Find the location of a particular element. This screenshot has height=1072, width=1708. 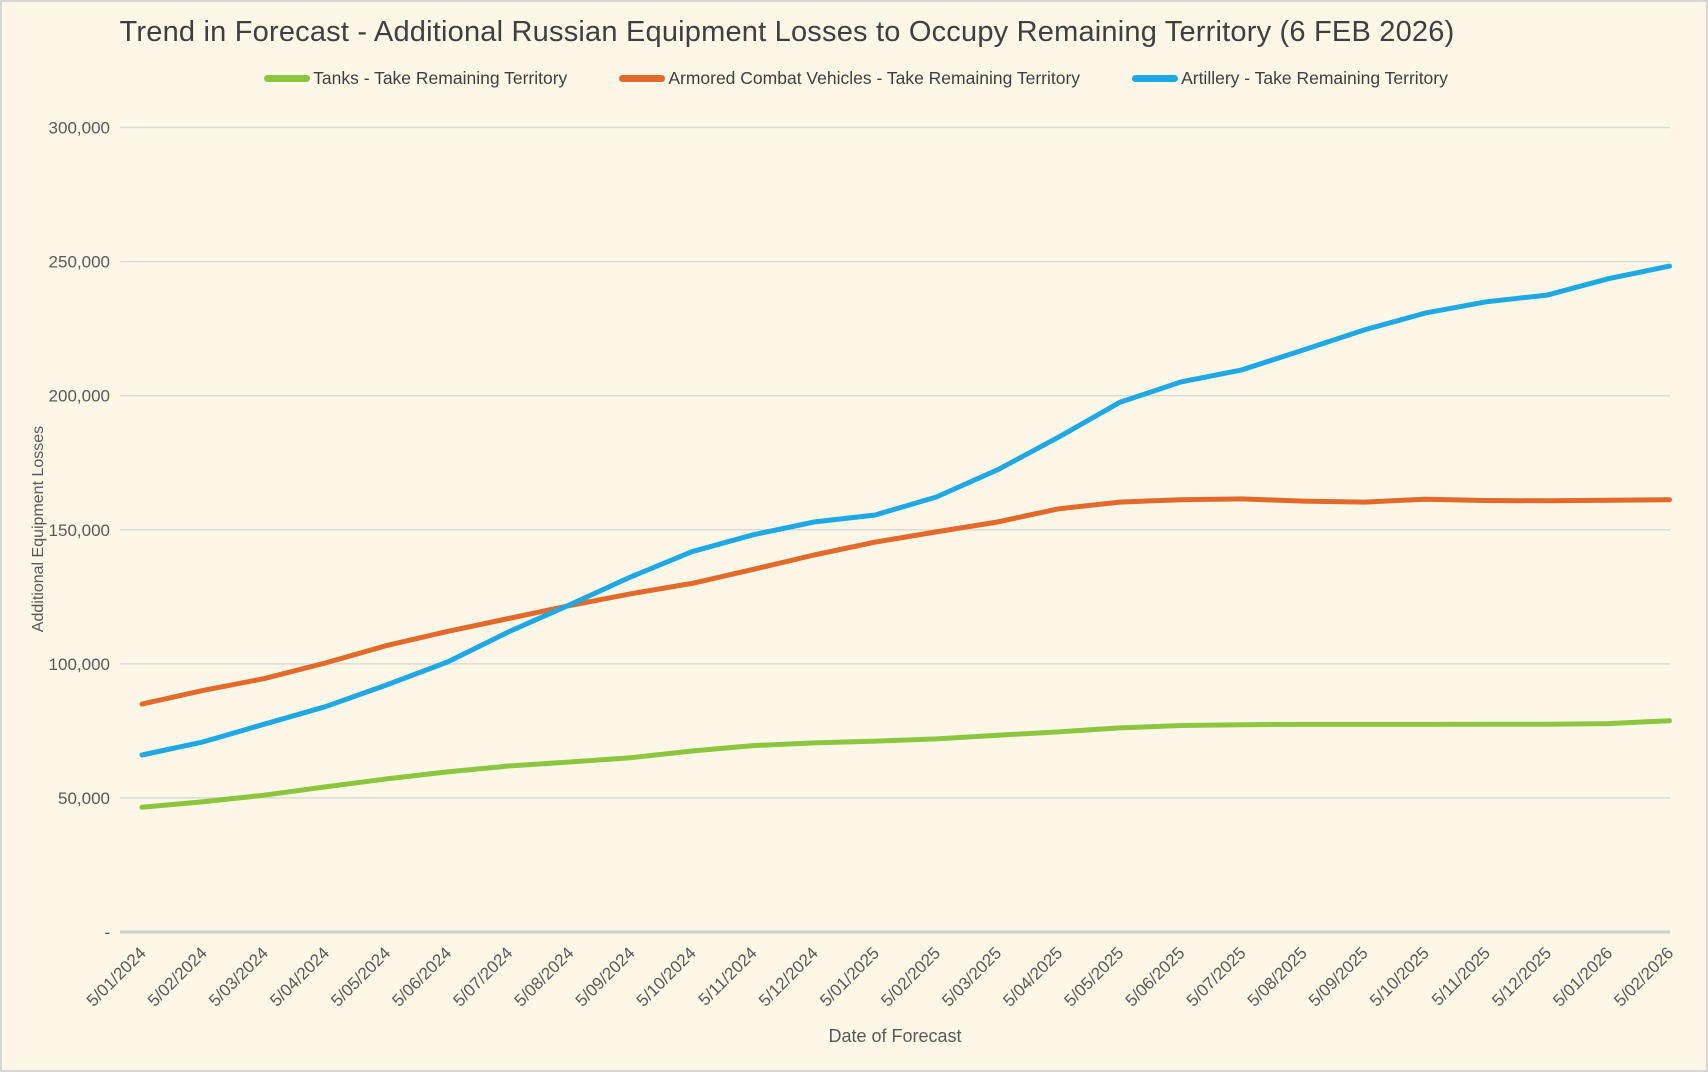

x-tick-label: 5/11/2025 is located at coordinates (1461, 976).